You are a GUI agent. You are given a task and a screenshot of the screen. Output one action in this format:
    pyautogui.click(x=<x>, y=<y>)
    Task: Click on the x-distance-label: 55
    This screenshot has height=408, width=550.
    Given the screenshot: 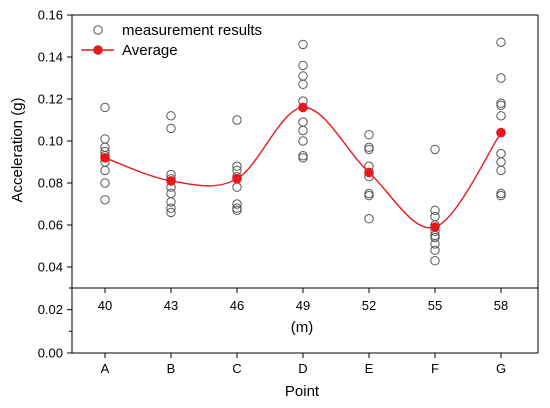 What is the action you would take?
    pyautogui.click(x=435, y=305)
    